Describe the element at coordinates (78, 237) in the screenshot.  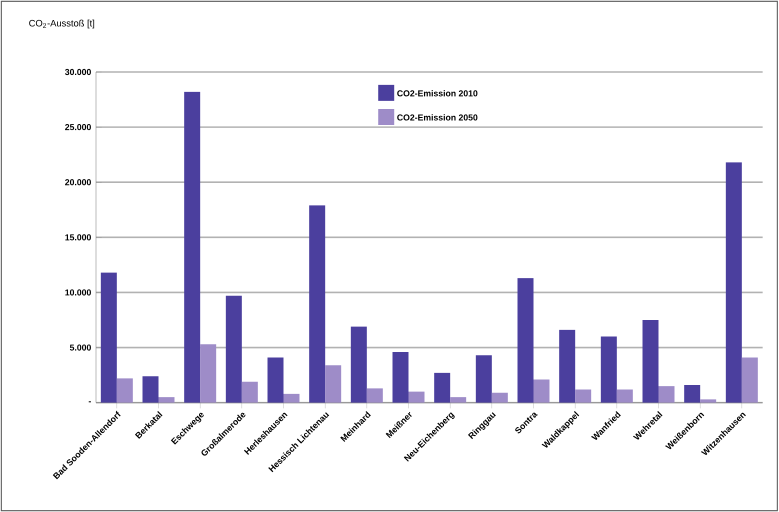
I see `y-tick-label: 15.000` at that location.